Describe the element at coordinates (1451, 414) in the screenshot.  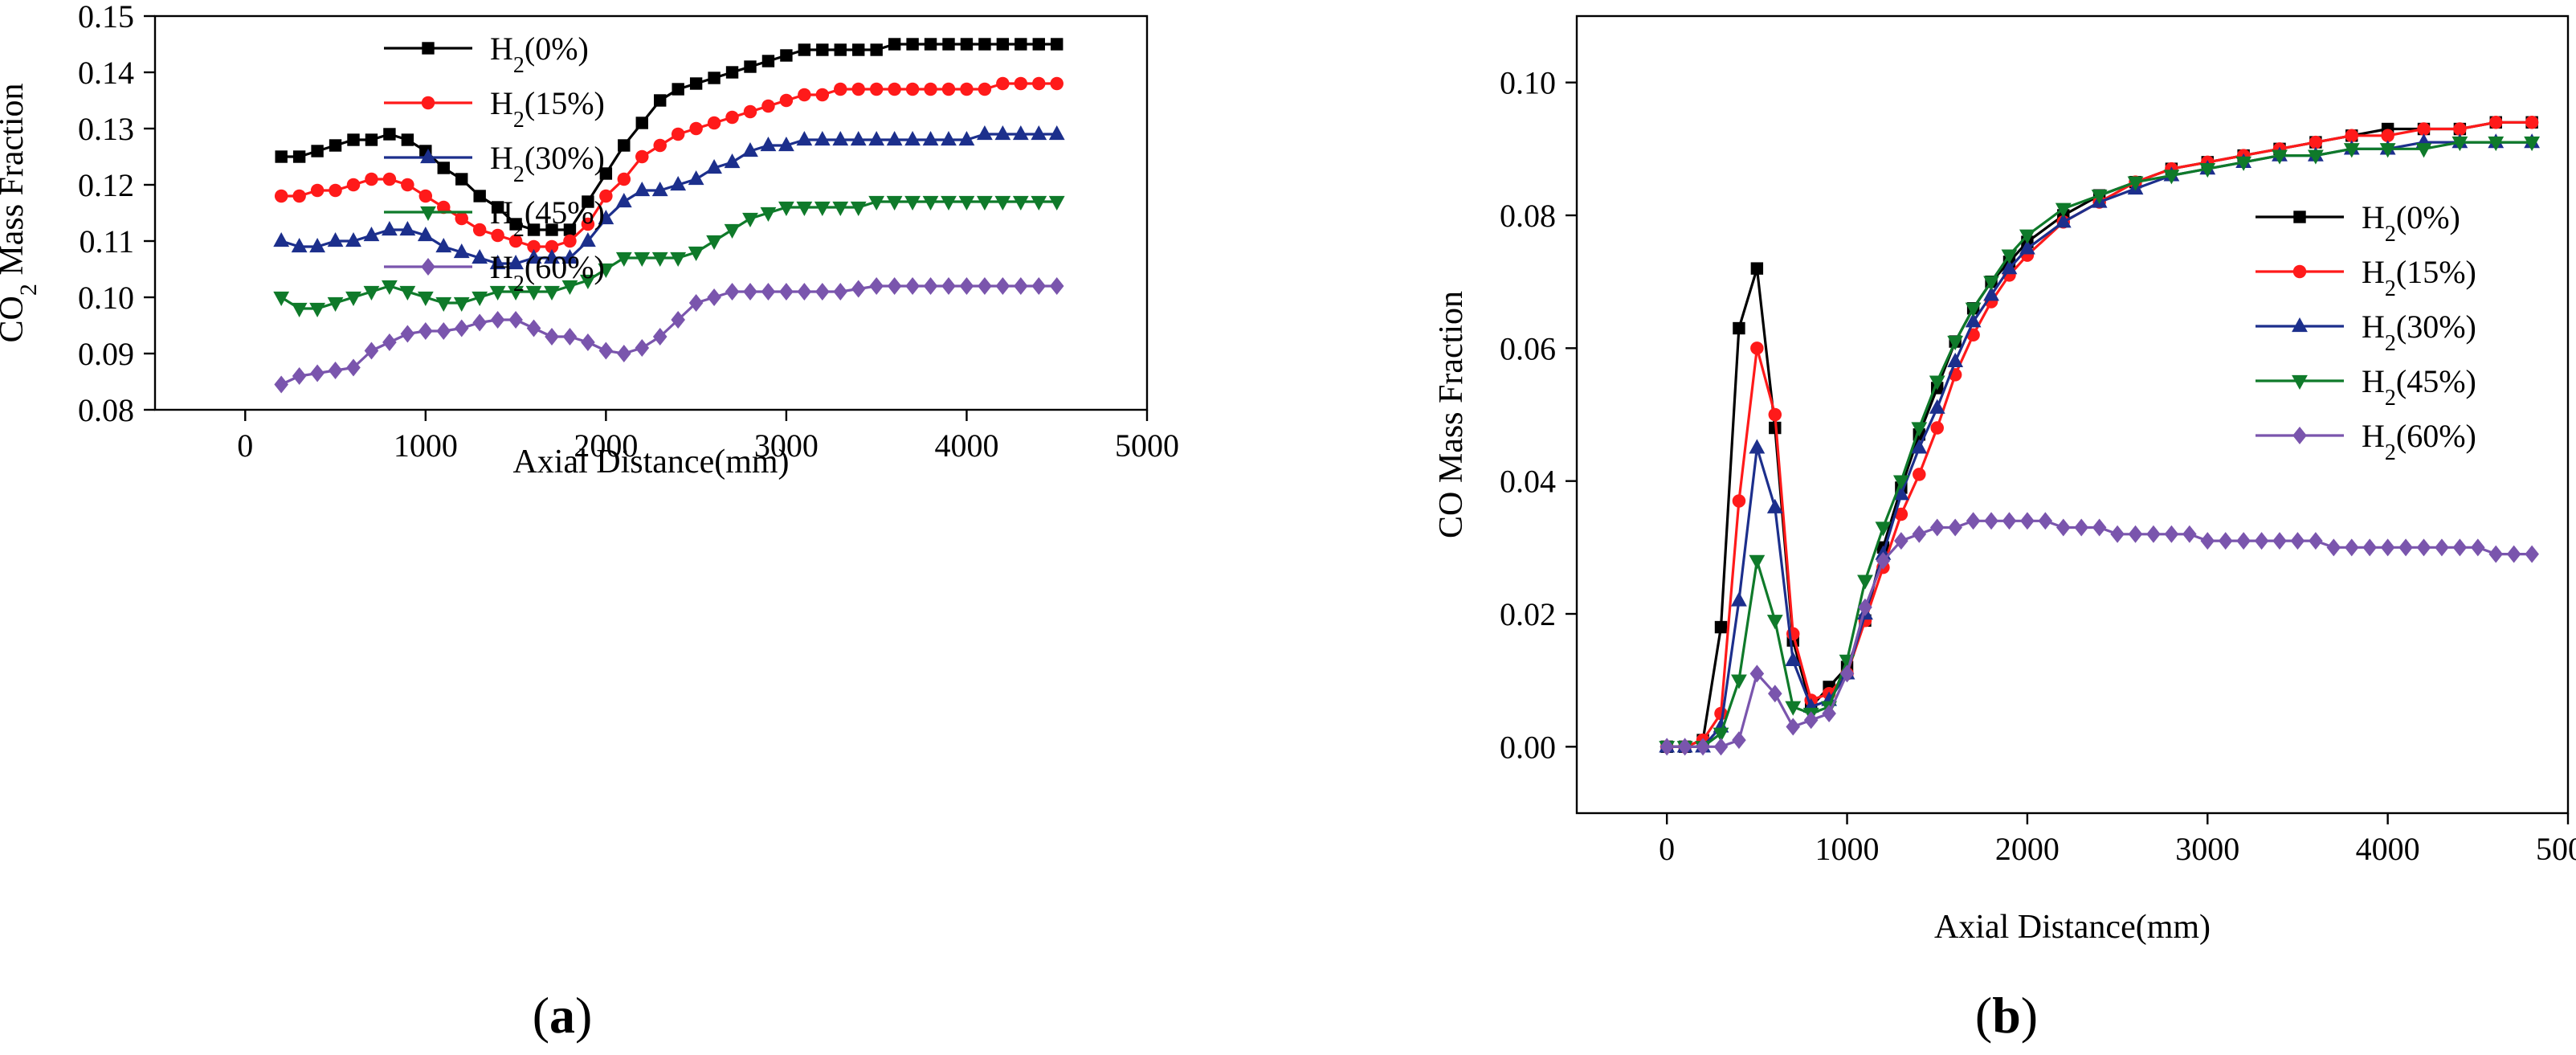
I see `y-axis-title: CO Mass Fraction` at that location.